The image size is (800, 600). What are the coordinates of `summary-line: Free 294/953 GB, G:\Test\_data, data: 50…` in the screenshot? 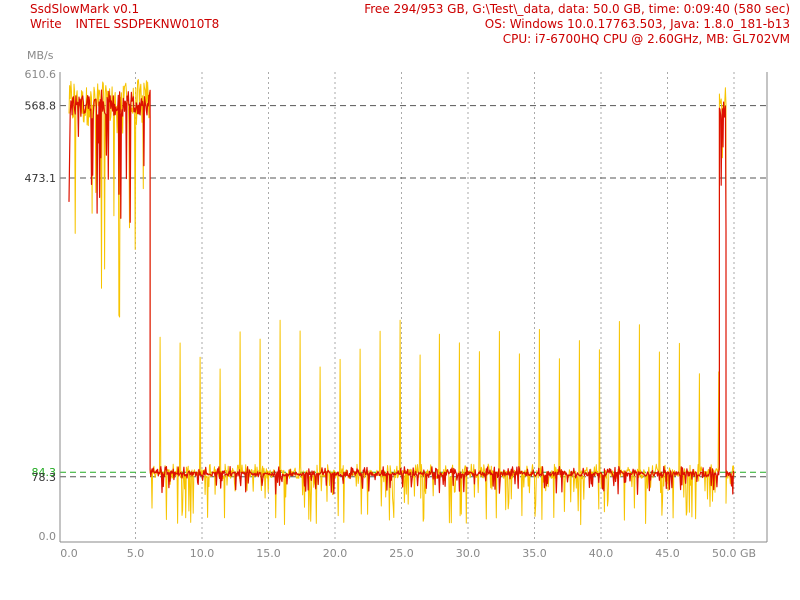 It's located at (577, 9).